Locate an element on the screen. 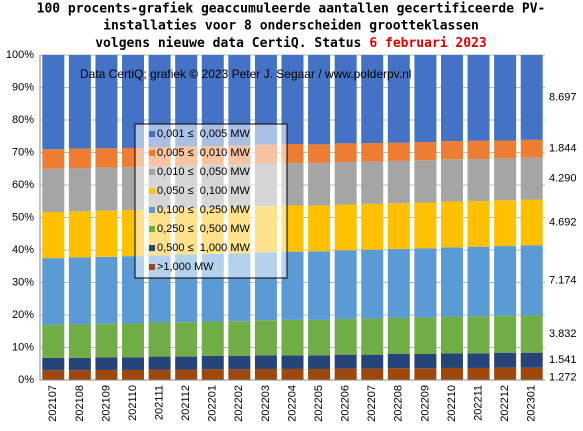 This screenshot has height=431, width=583. x-tick-label: 202209 is located at coordinates (425, 403).